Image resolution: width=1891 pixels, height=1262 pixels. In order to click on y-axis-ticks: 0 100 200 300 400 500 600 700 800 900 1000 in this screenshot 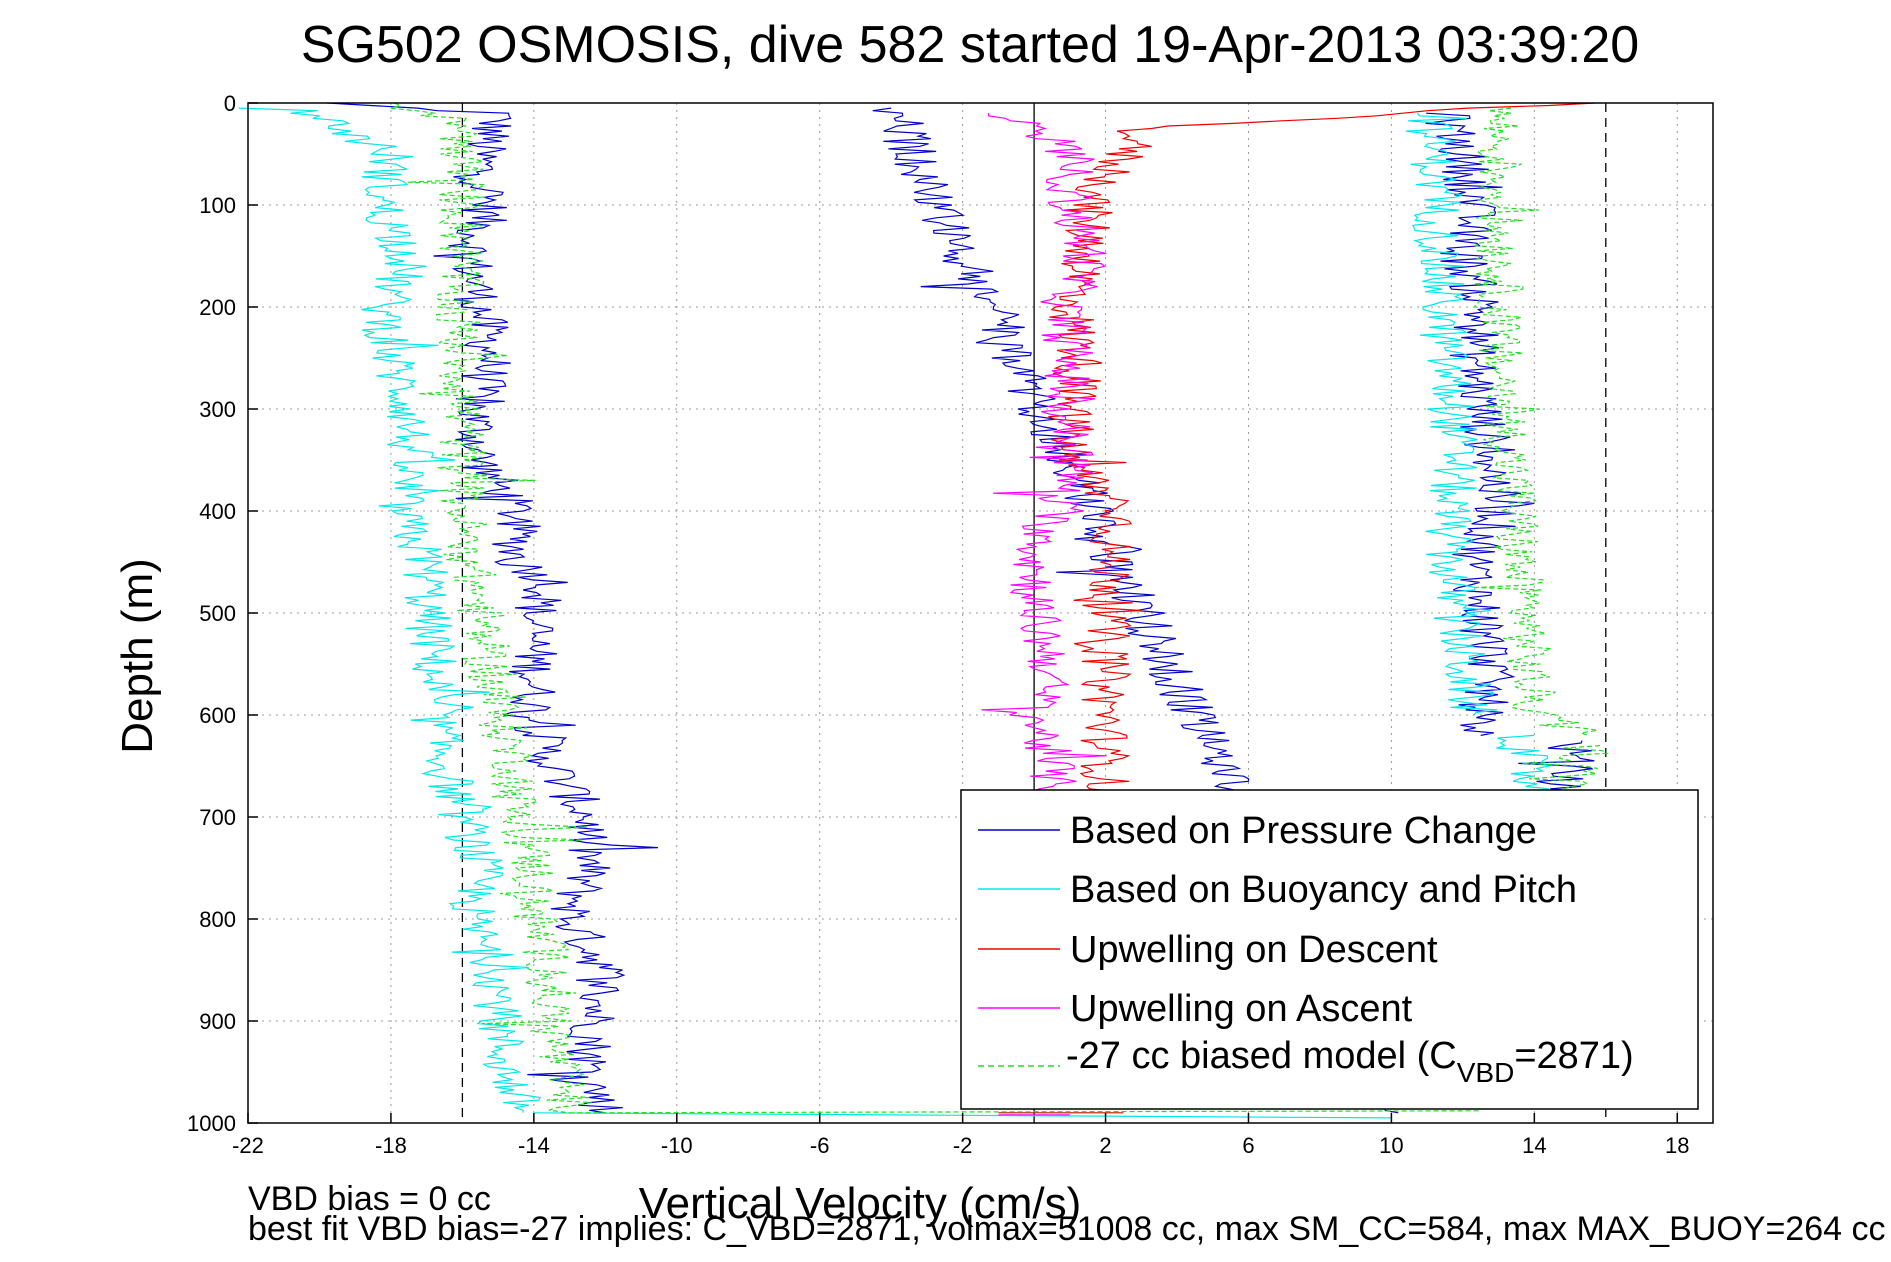, I will do `click(222, 613)`.